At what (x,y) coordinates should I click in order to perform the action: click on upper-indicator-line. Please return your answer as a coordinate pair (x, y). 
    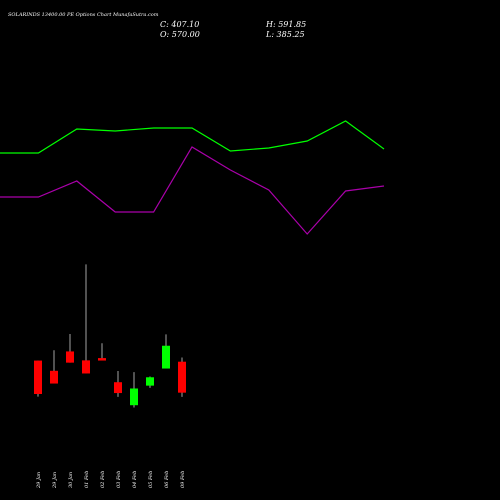
    Looking at the image, I should click on (192, 137).